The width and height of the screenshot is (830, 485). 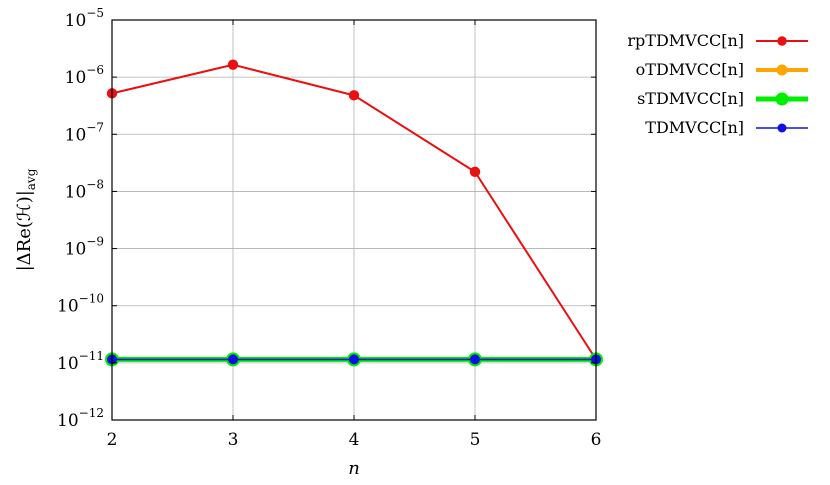 What do you see at coordinates (694, 127) in the screenshot?
I see `legend-label: TDMVCC[n]` at bounding box center [694, 127].